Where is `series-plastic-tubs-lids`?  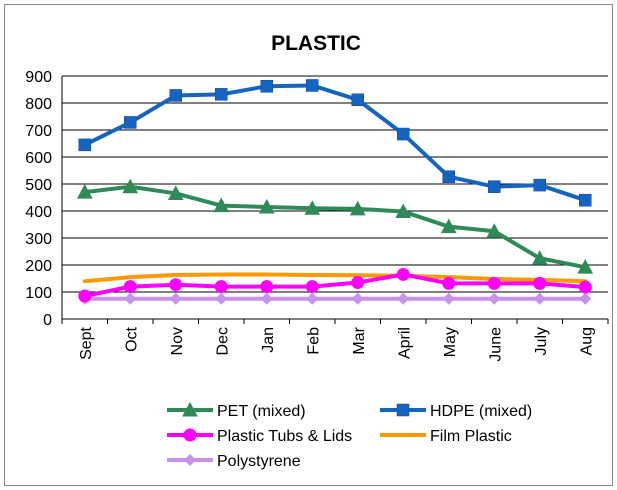
series-plastic-tubs-lids is located at coordinates (335, 285).